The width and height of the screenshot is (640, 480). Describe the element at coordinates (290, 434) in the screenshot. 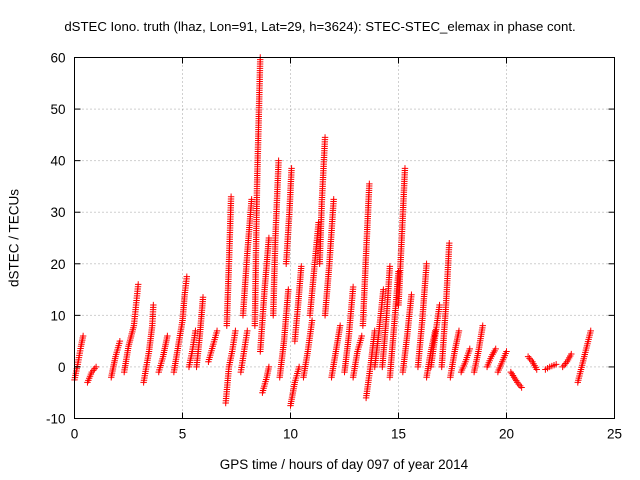

I see `x-tick-label: 10` at that location.